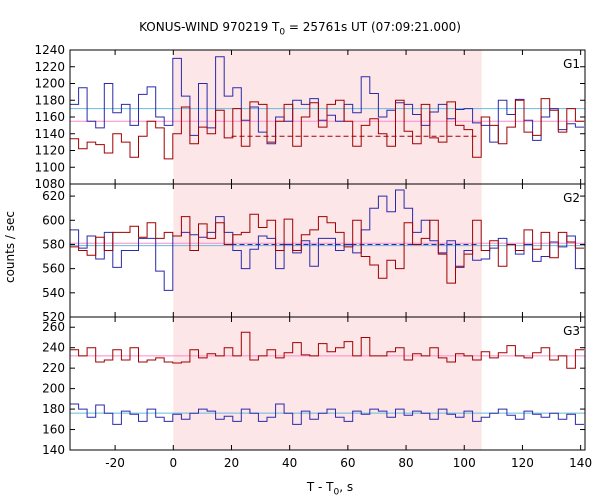 The image size is (600, 500). I want to click on x-tick-label: 0, so click(173, 463).